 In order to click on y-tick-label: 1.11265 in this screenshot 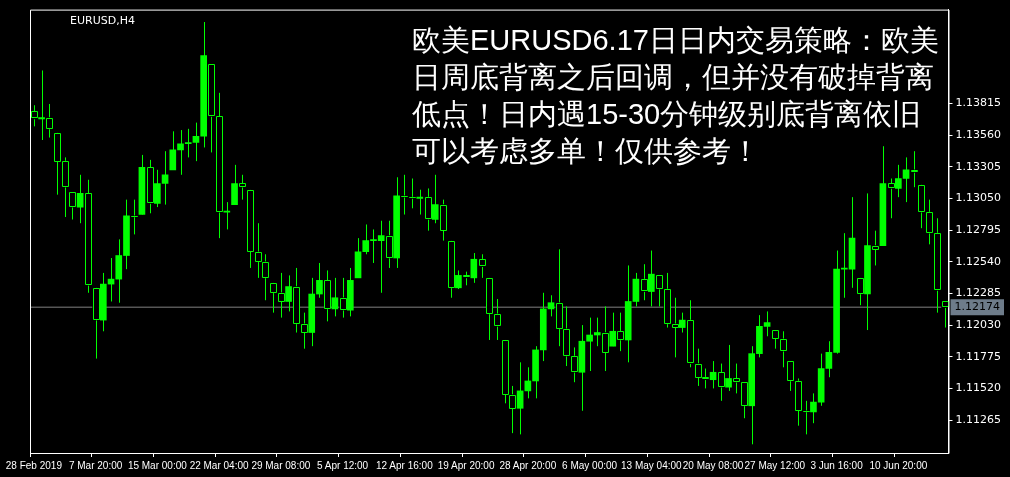, I will do `click(978, 419)`.